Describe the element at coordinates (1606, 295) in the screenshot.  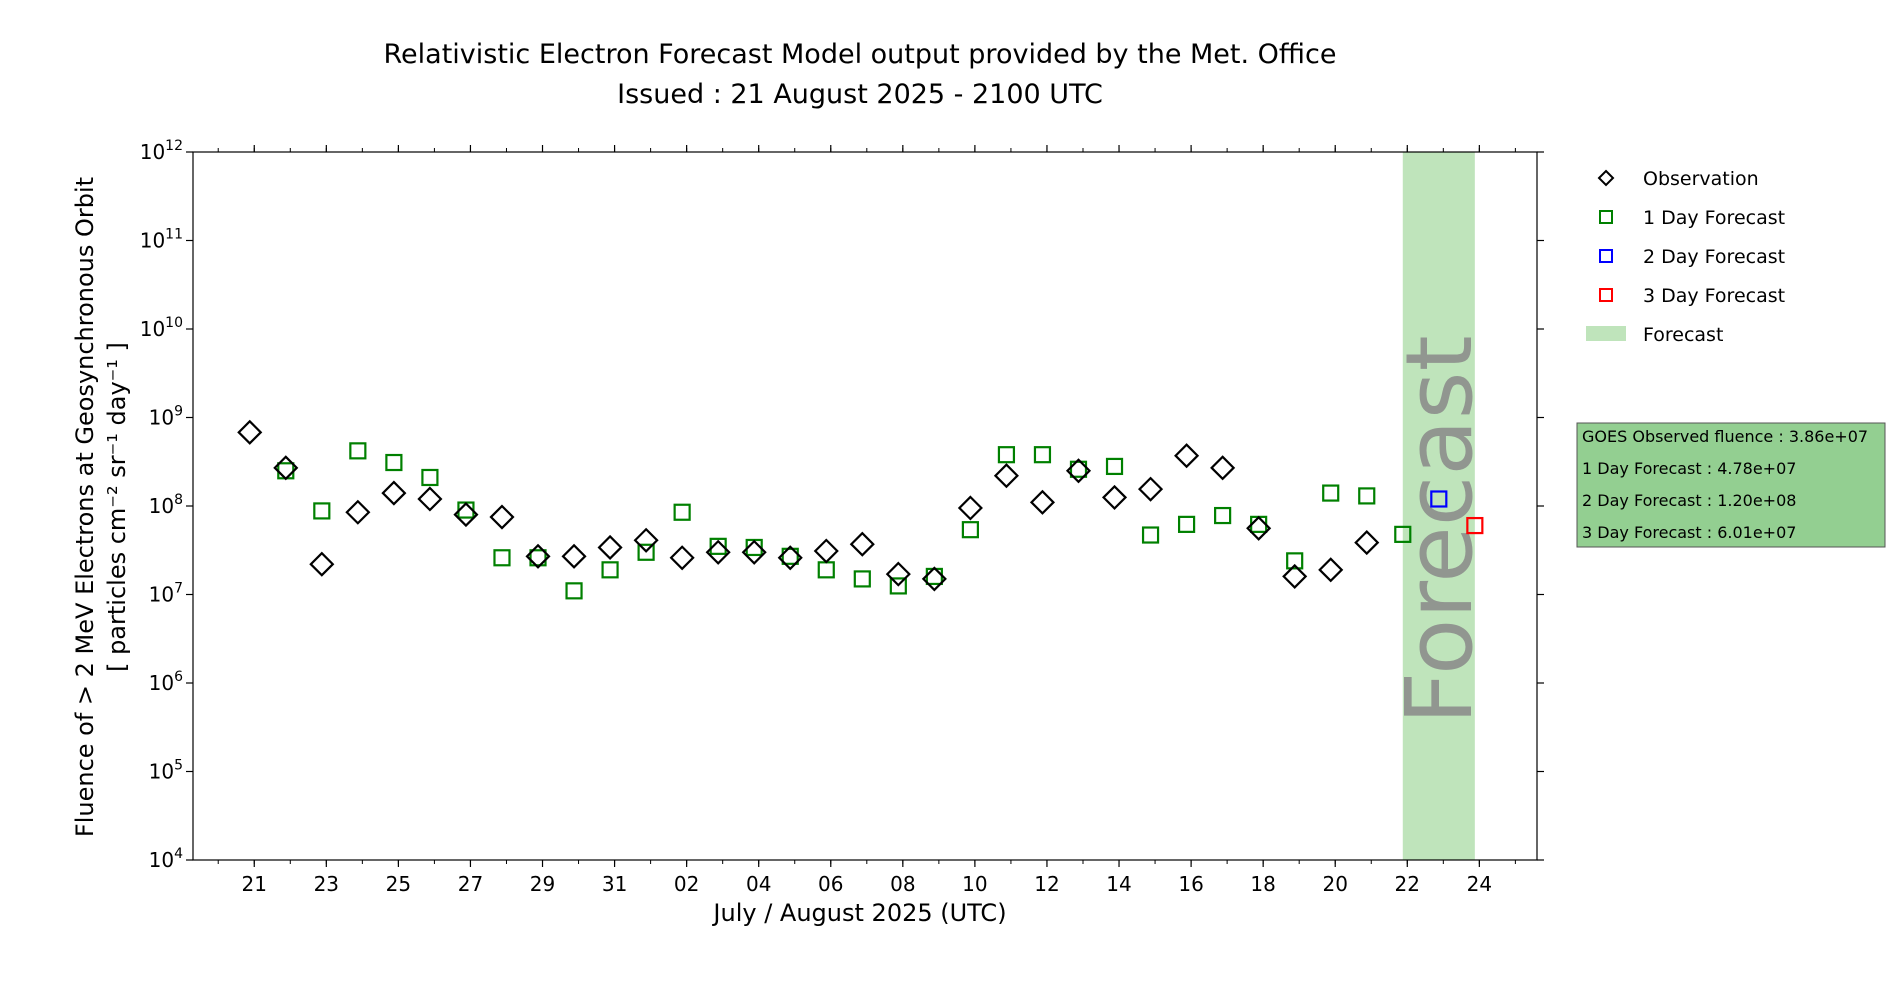
I see `legend-swatch-3-day-forecast` at that location.